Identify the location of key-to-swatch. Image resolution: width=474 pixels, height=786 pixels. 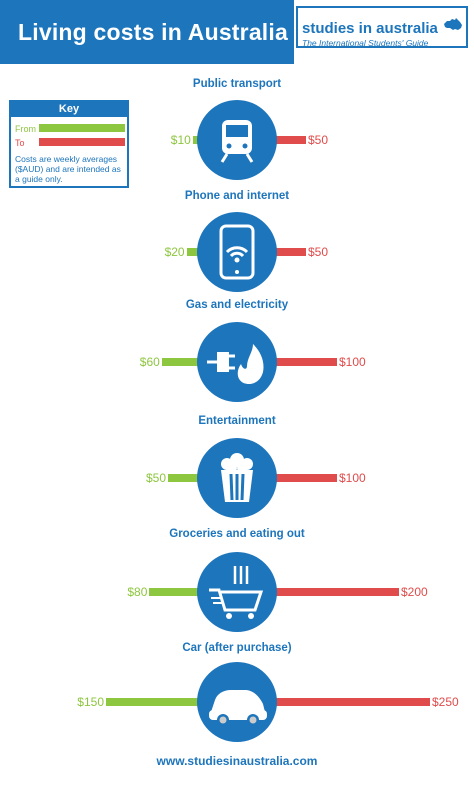
(82, 142).